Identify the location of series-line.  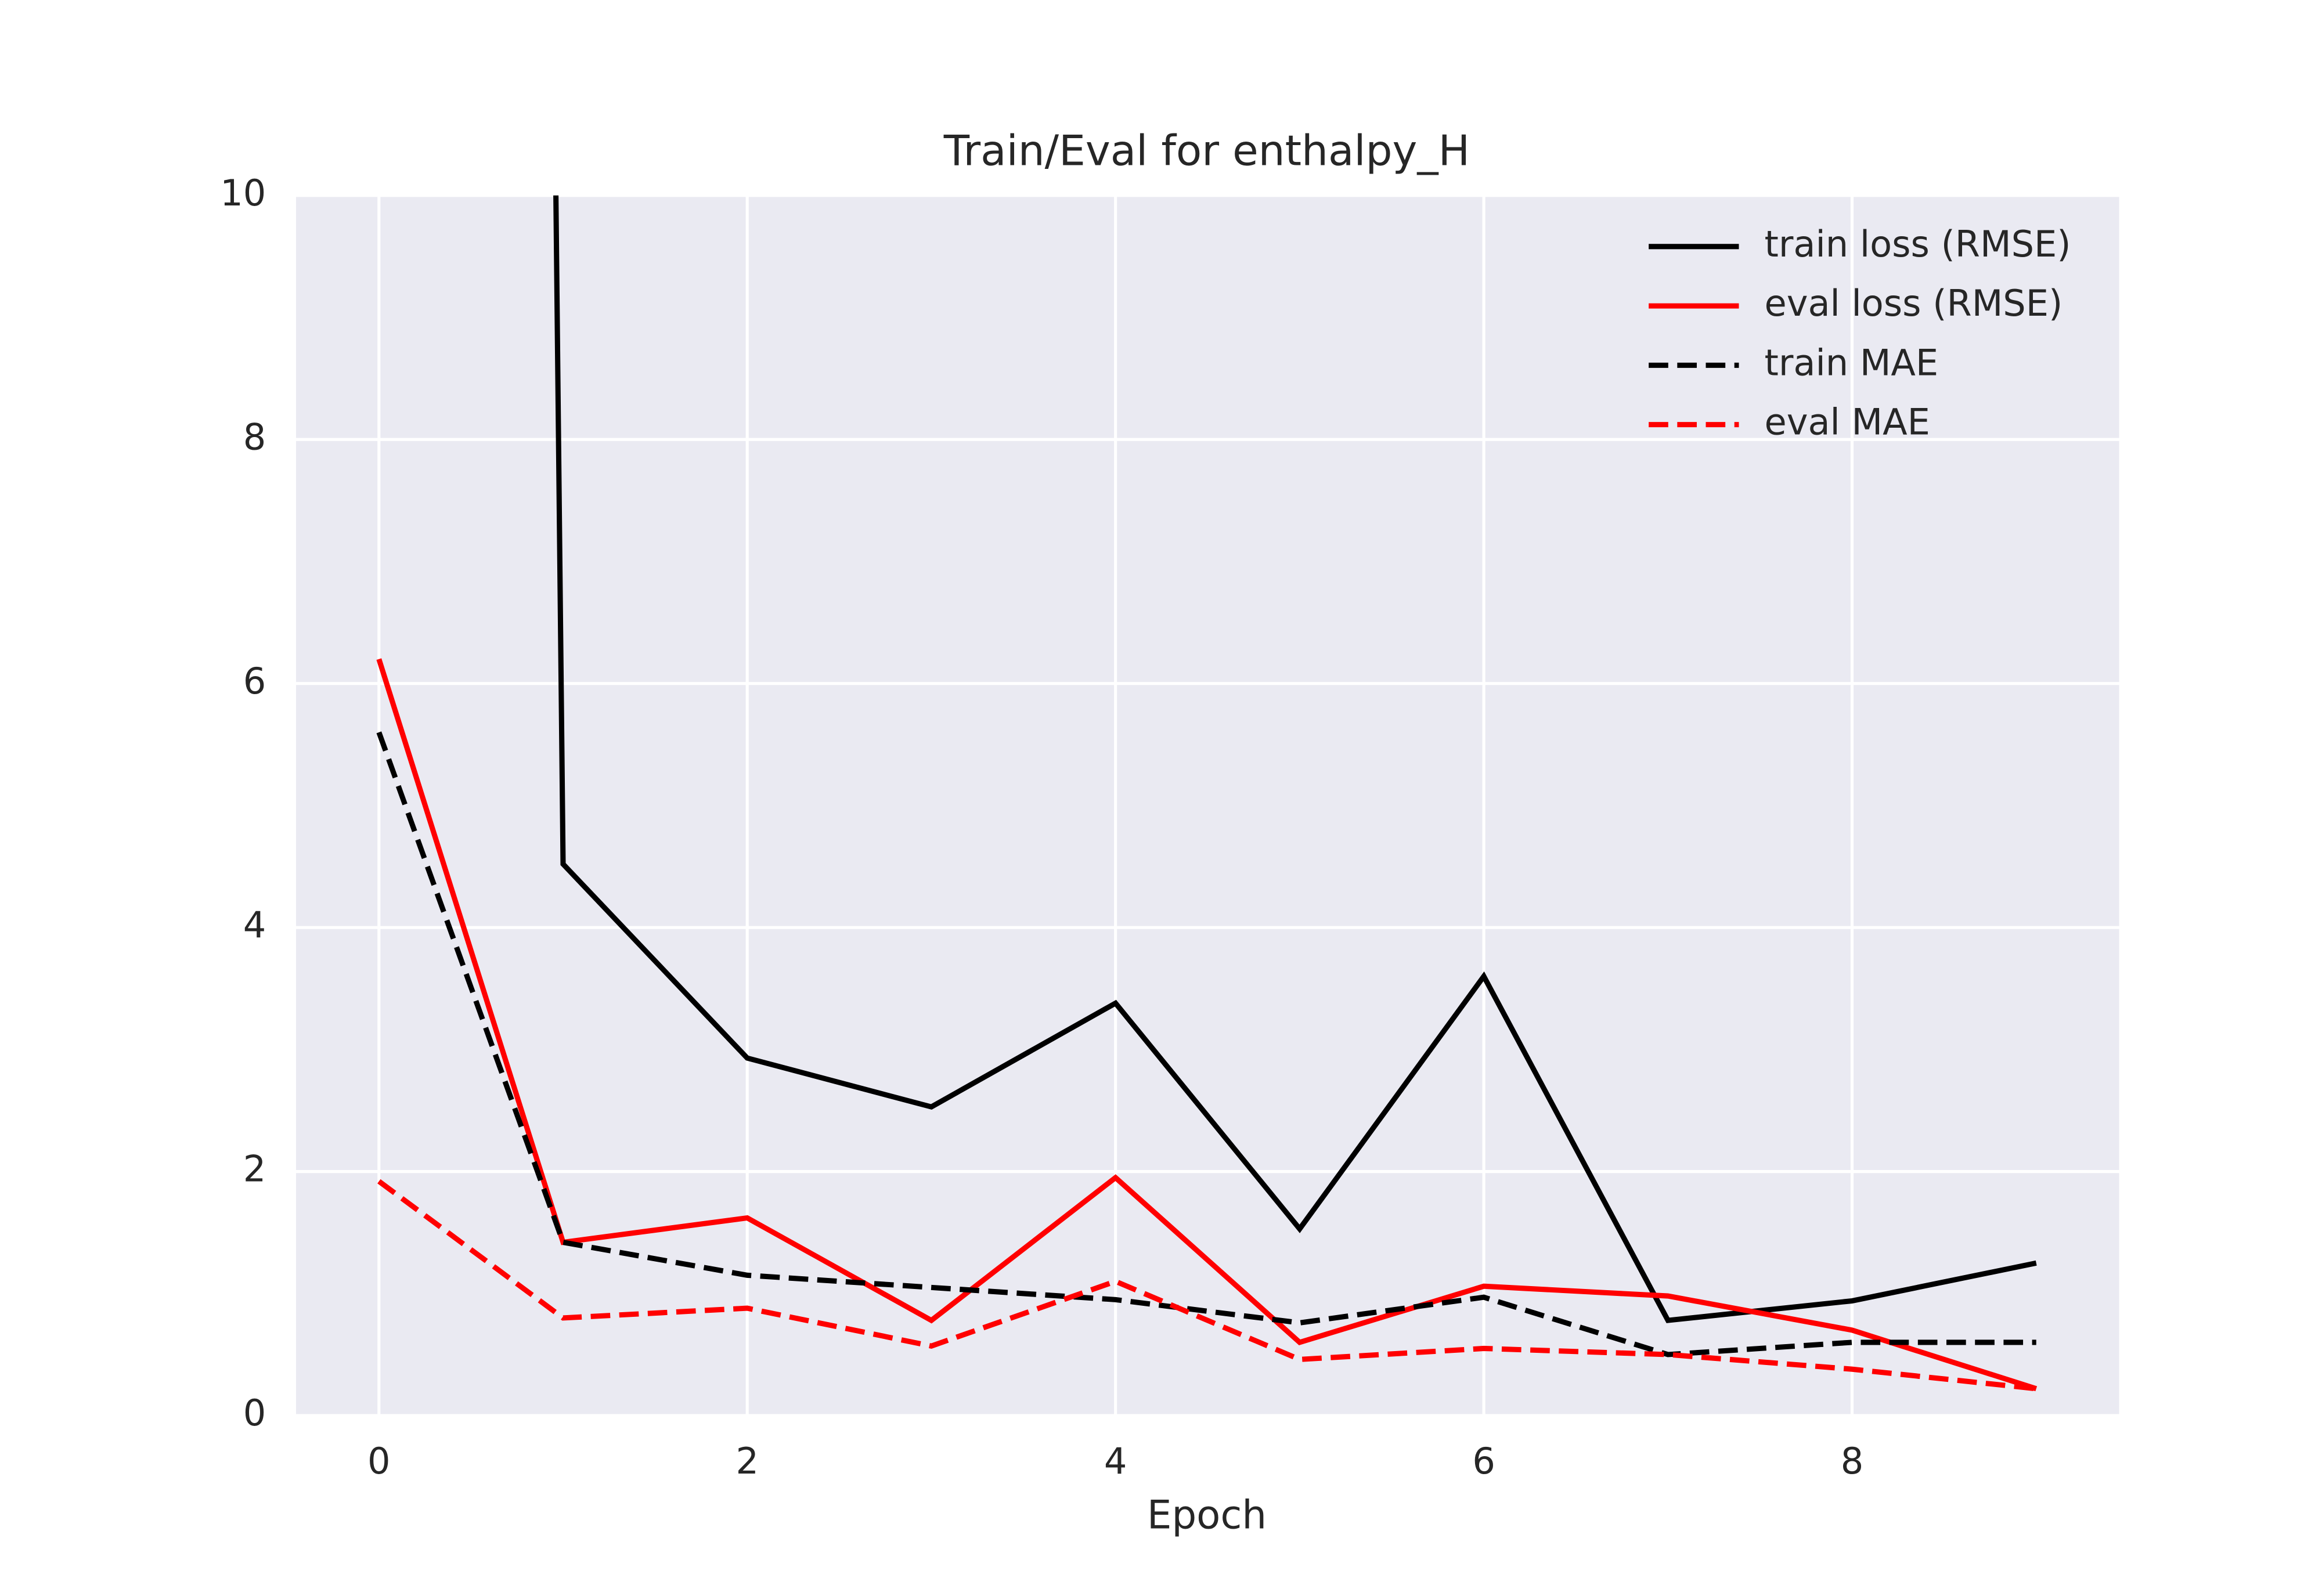
(1207, 1286).